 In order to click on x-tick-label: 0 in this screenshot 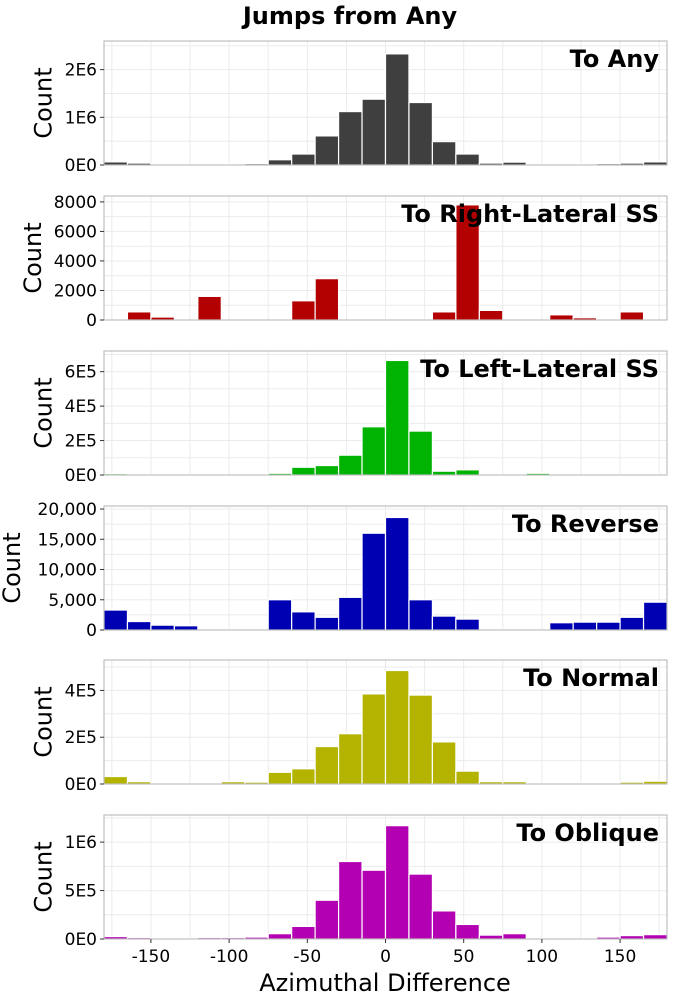, I will do `click(385, 957)`.